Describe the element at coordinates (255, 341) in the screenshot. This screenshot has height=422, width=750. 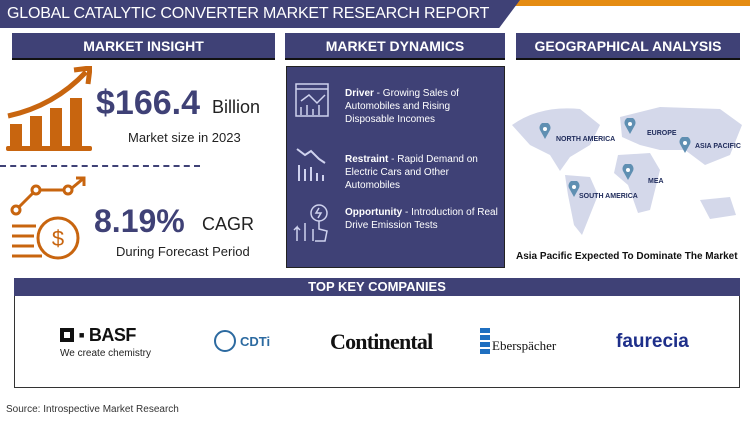
I see `cdti-name: CDTi` at that location.